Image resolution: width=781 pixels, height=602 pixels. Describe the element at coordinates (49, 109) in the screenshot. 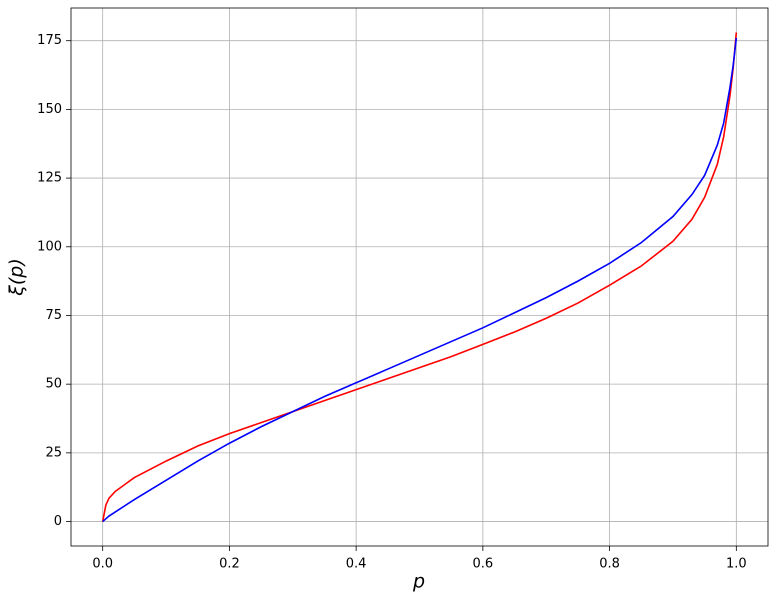

I see `y-tick-label: 150` at that location.